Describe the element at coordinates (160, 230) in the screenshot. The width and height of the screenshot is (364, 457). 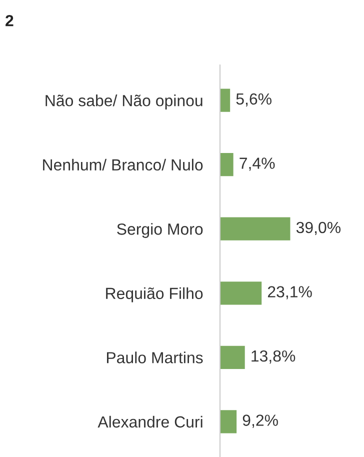
I see `y-tick-label: Sergio Moro` at that location.